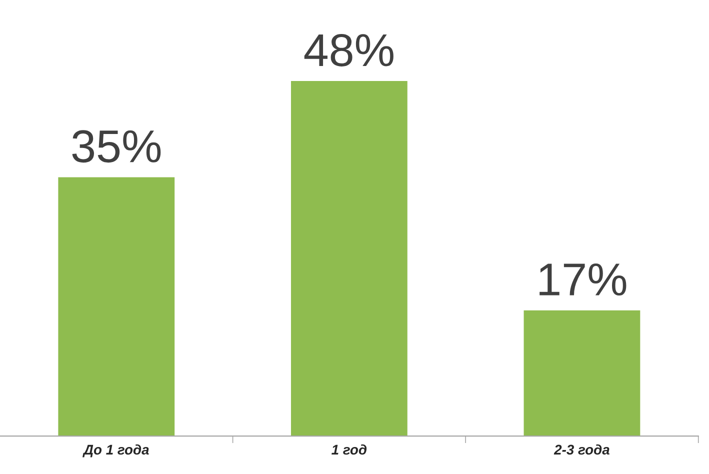 This screenshot has width=709, height=474. Describe the element at coordinates (115, 451) in the screenshot. I see `x-tick-label: До 1 года` at that location.